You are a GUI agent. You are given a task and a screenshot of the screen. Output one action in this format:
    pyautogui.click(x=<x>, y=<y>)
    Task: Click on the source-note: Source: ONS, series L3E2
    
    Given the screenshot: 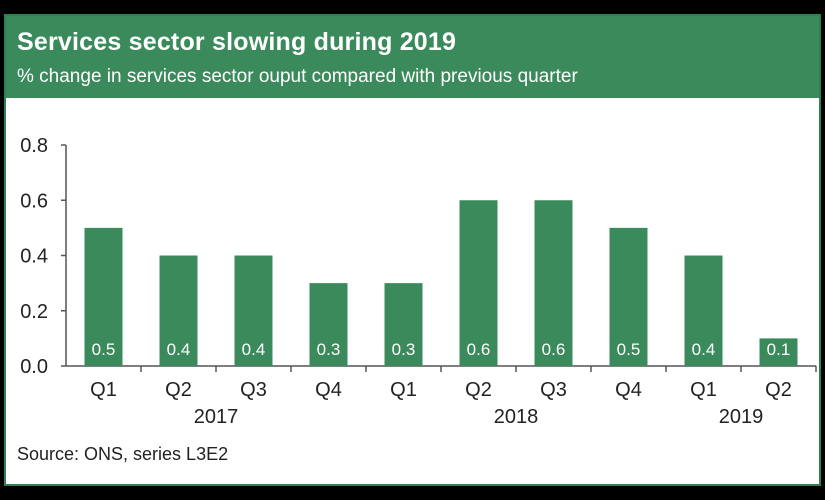 What is the action you would take?
    pyautogui.click(x=123, y=454)
    